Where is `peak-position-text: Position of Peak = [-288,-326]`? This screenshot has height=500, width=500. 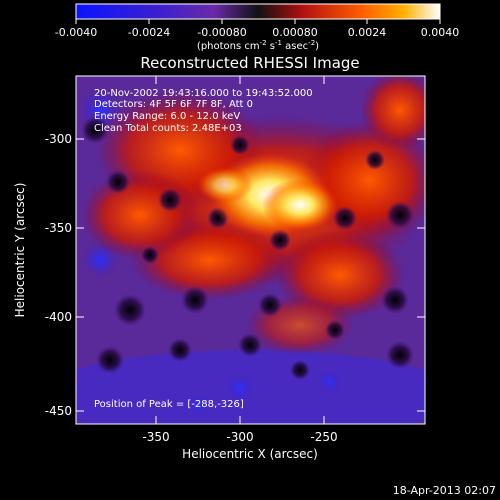 peak-position-text: Position of Peak = [-288,-326] is located at coordinates (169, 404).